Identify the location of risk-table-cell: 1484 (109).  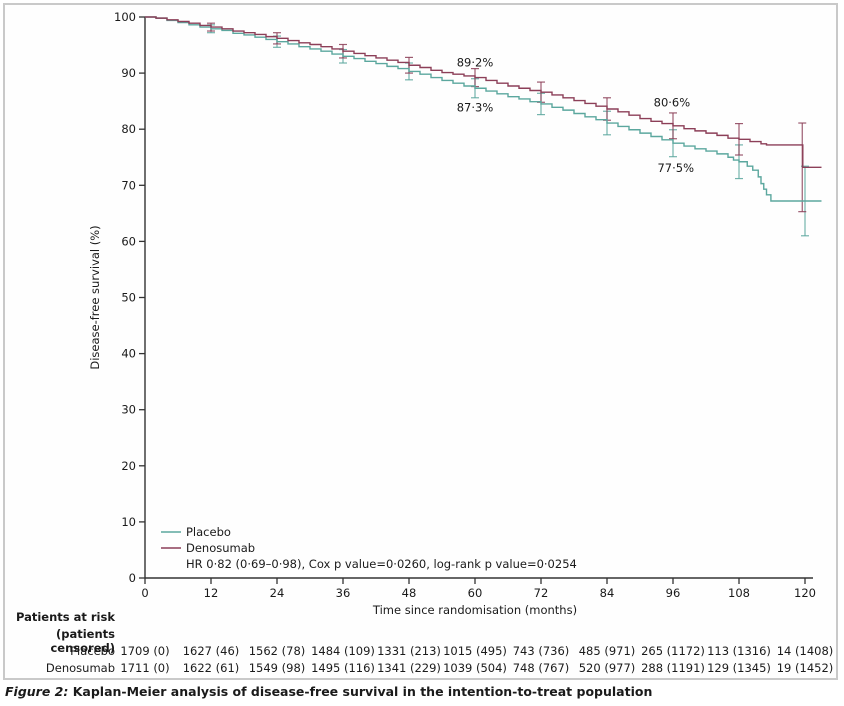
(343, 651).